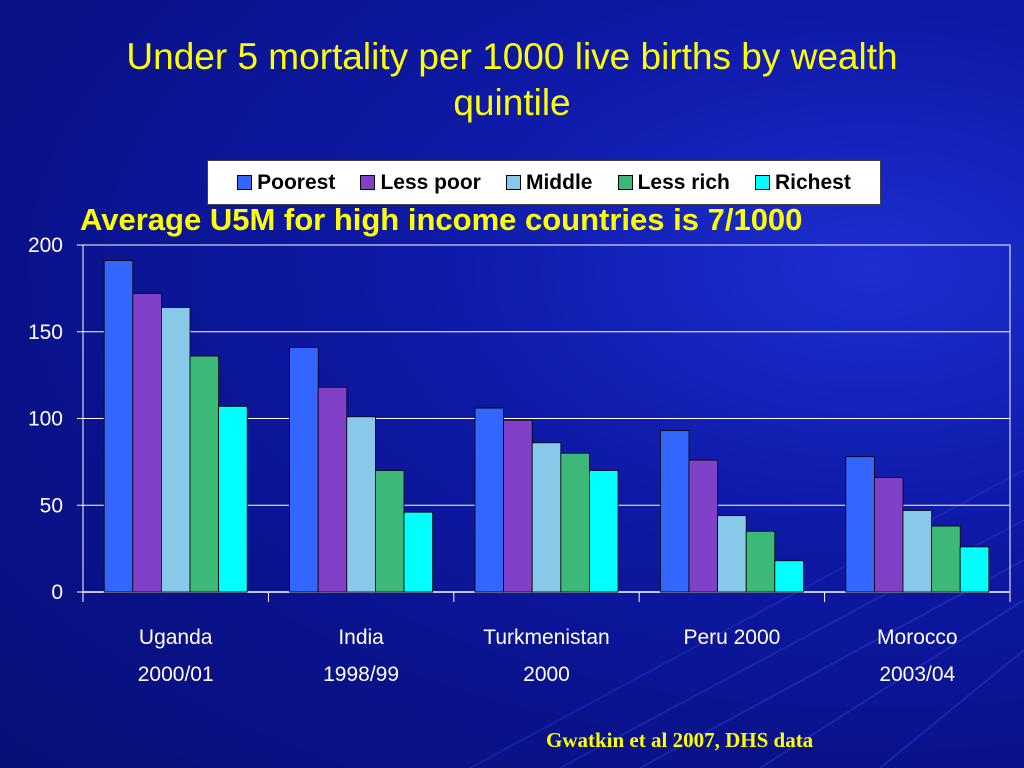  What do you see at coordinates (45, 419) in the screenshot?
I see `y-tick-label: 100` at bounding box center [45, 419].